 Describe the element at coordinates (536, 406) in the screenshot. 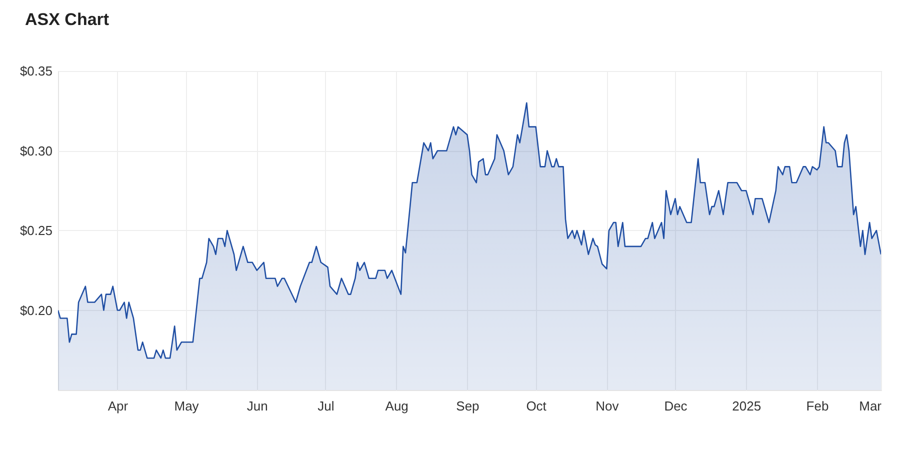

I see `x-tick-label: Oct` at that location.